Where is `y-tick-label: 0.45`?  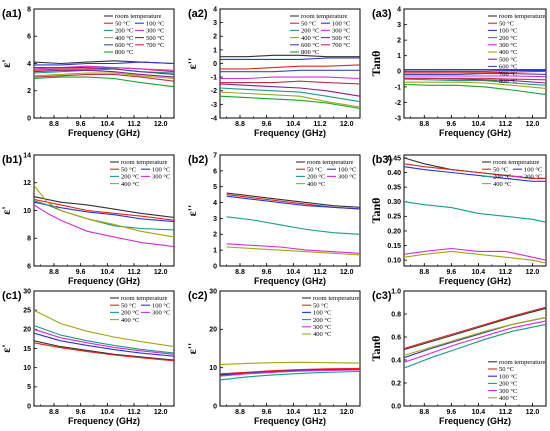 y-tick-label: 0.45 is located at coordinates (394, 158).